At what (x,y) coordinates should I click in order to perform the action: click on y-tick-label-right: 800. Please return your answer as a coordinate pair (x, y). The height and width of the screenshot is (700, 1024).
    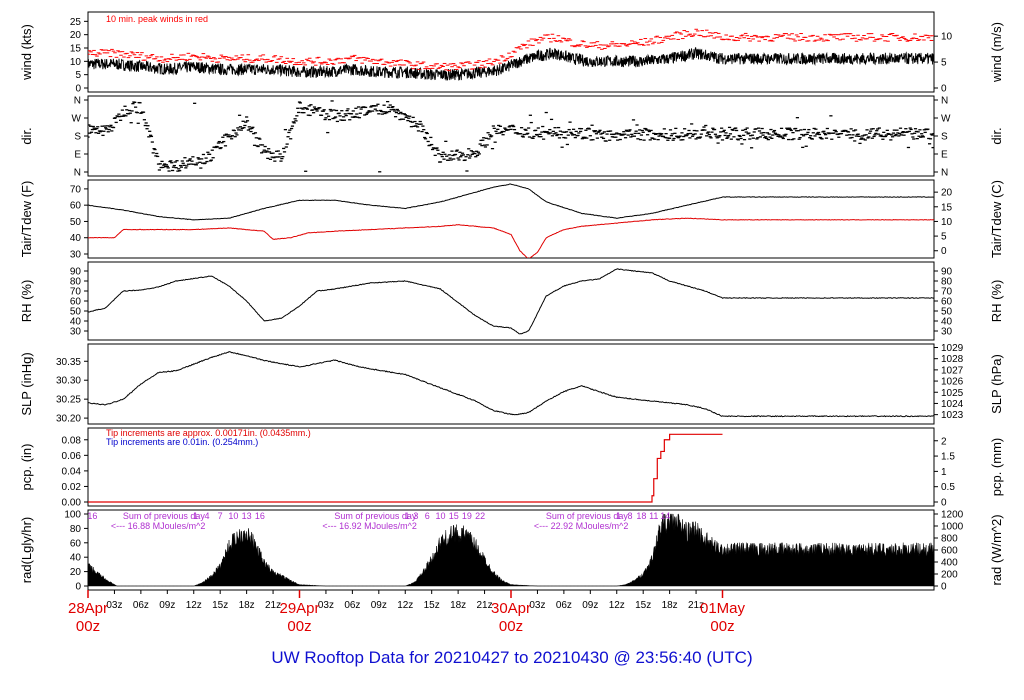
    Looking at the image, I should click on (949, 539).